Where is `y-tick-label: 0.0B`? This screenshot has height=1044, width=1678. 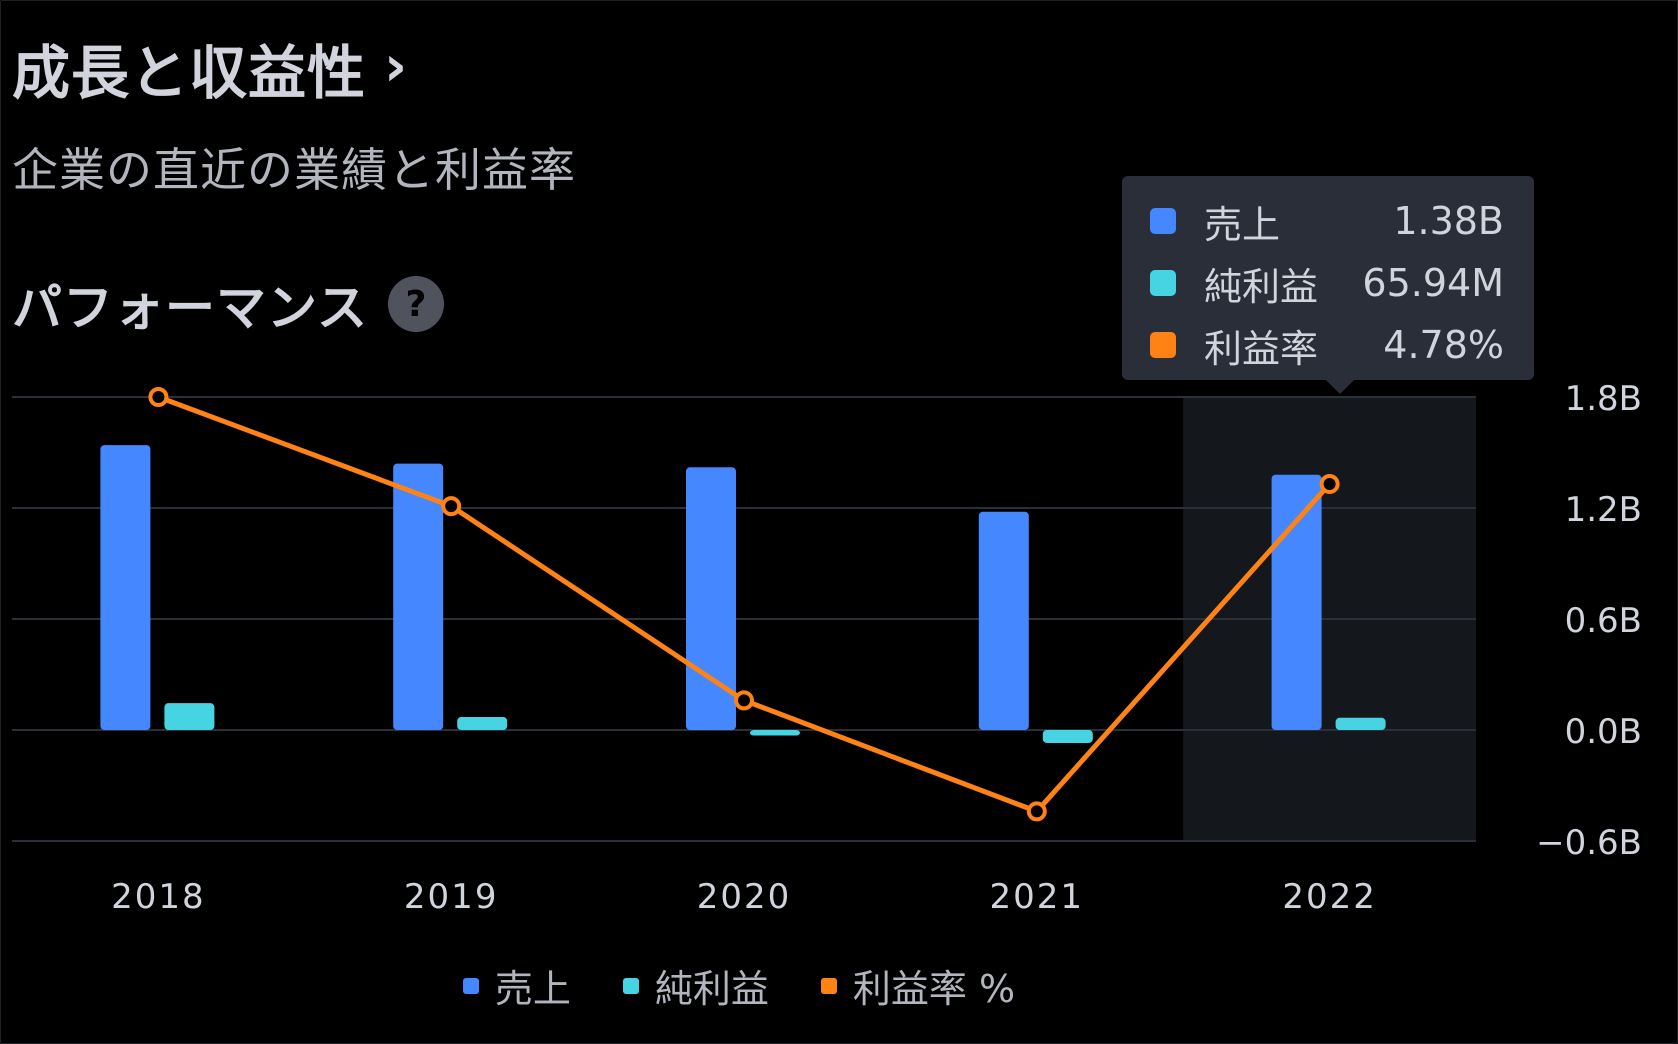
y-tick-label: 0.0B is located at coordinates (1603, 732).